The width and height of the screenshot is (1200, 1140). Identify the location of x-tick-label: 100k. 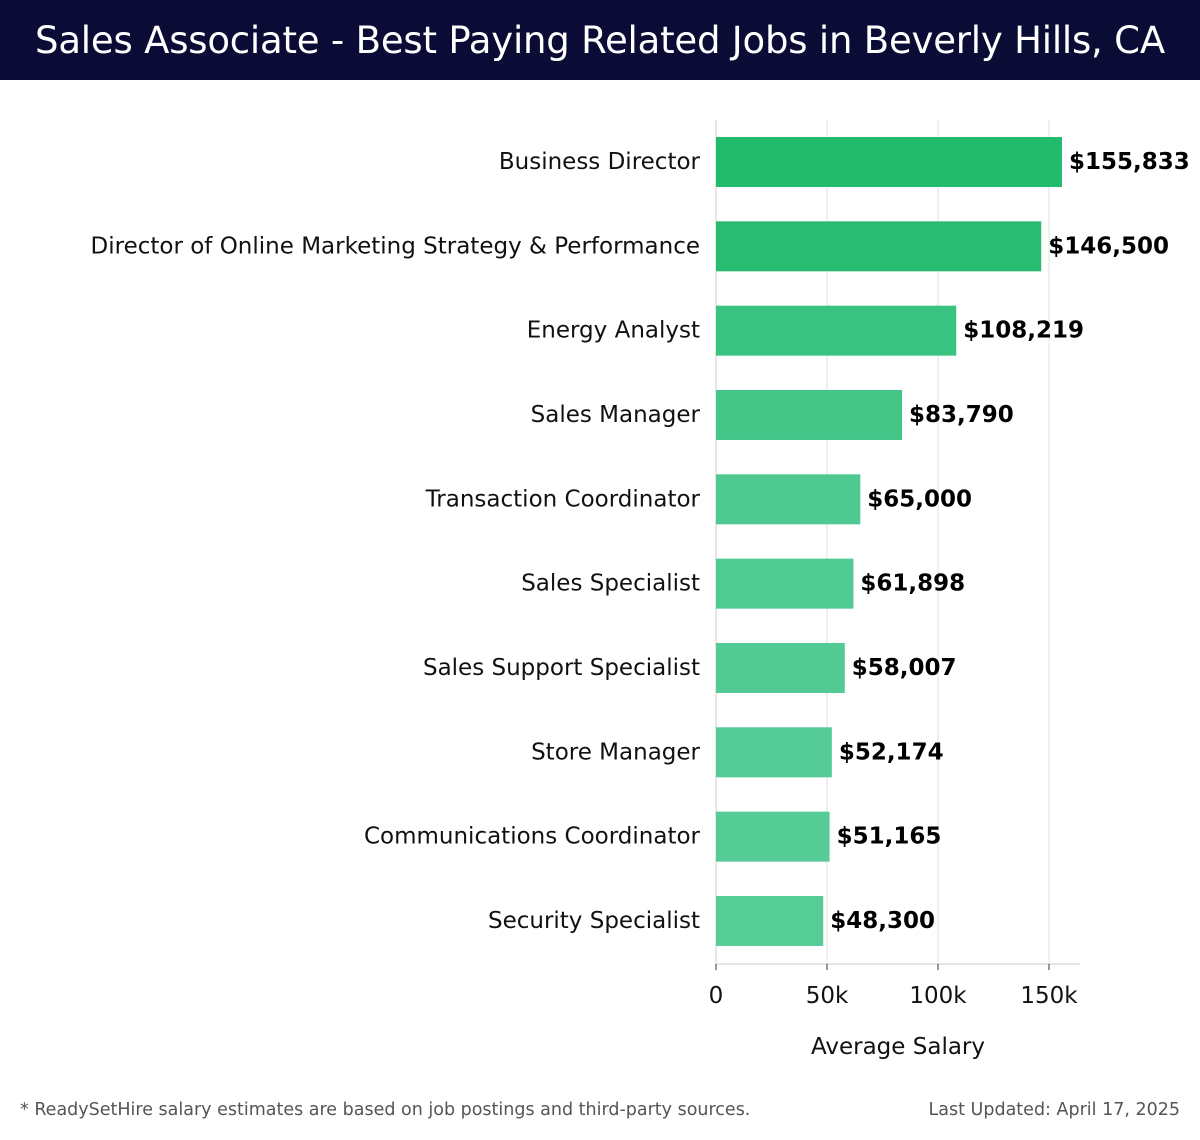
(938, 996).